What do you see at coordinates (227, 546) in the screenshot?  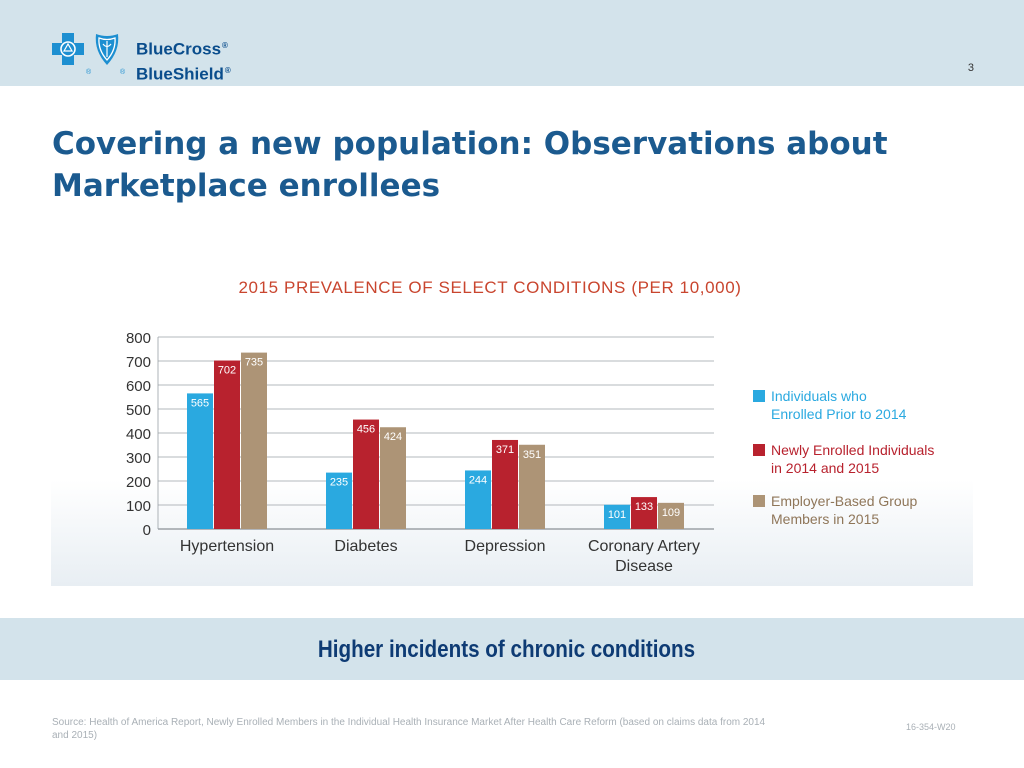 I see `x-category-label: Hypertension` at bounding box center [227, 546].